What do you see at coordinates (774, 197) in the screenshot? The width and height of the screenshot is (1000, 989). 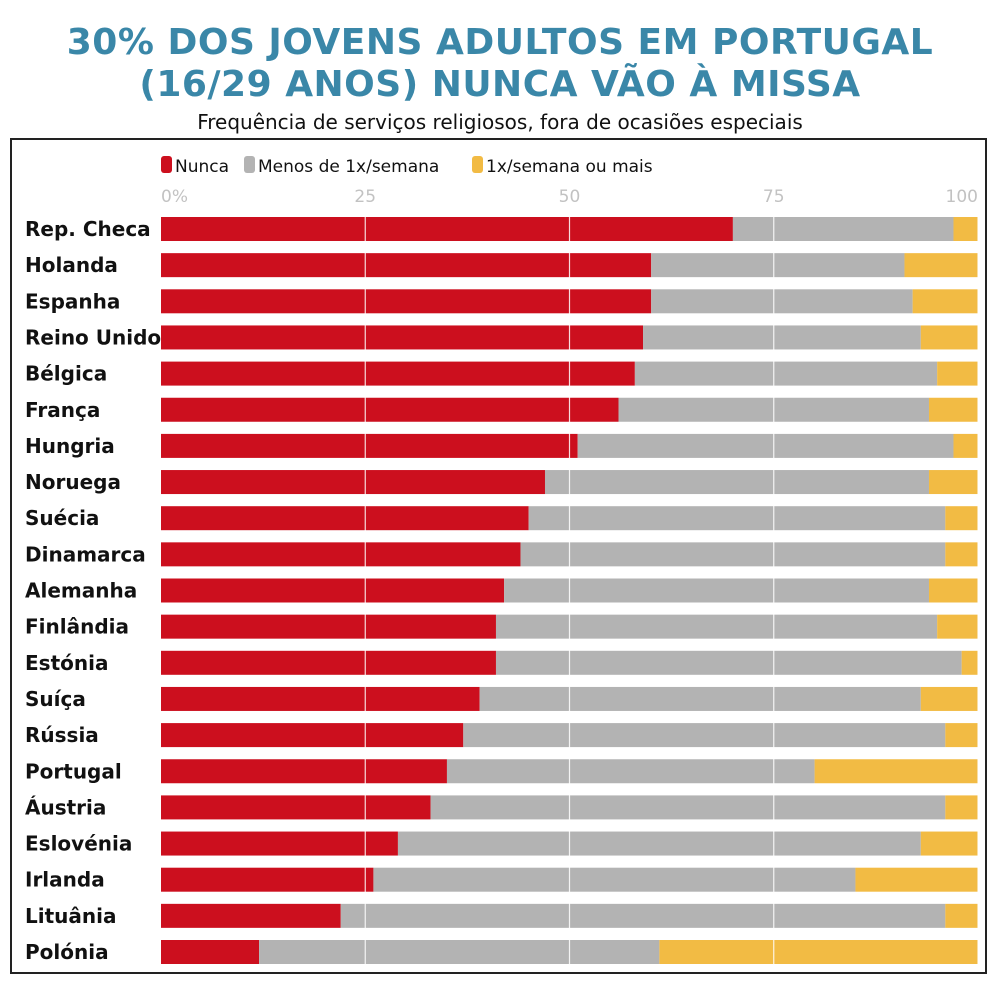 I see `x-tick-label: 75` at bounding box center [774, 197].